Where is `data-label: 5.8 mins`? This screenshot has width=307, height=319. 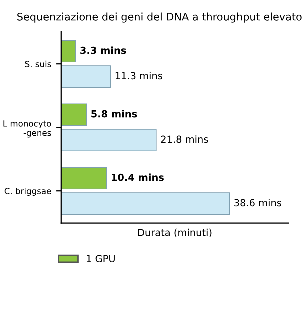 data-label: 5.8 mins is located at coordinates (115, 114).